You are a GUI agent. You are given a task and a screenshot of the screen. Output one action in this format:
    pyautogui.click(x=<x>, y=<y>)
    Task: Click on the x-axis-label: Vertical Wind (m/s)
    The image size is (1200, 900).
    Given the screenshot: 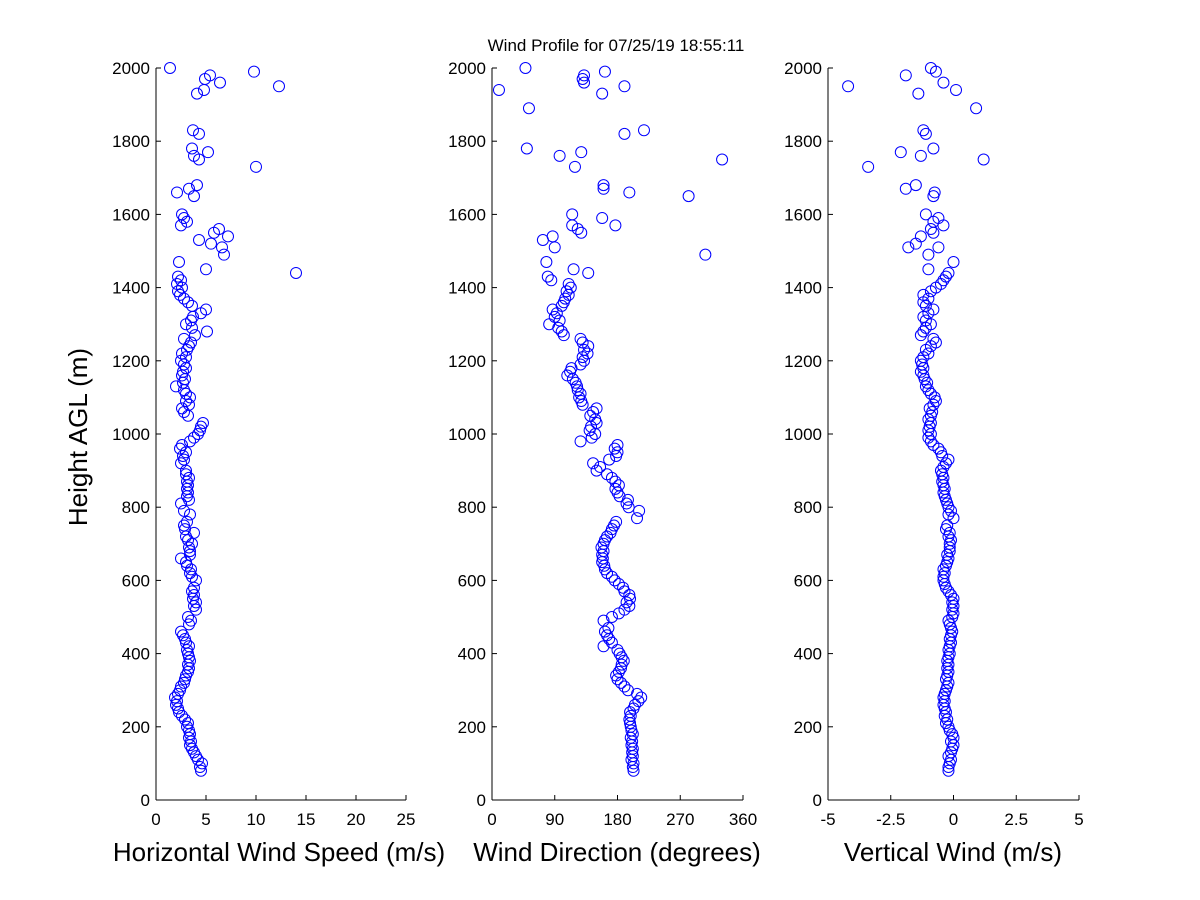 What is the action you would take?
    pyautogui.click(x=953, y=852)
    